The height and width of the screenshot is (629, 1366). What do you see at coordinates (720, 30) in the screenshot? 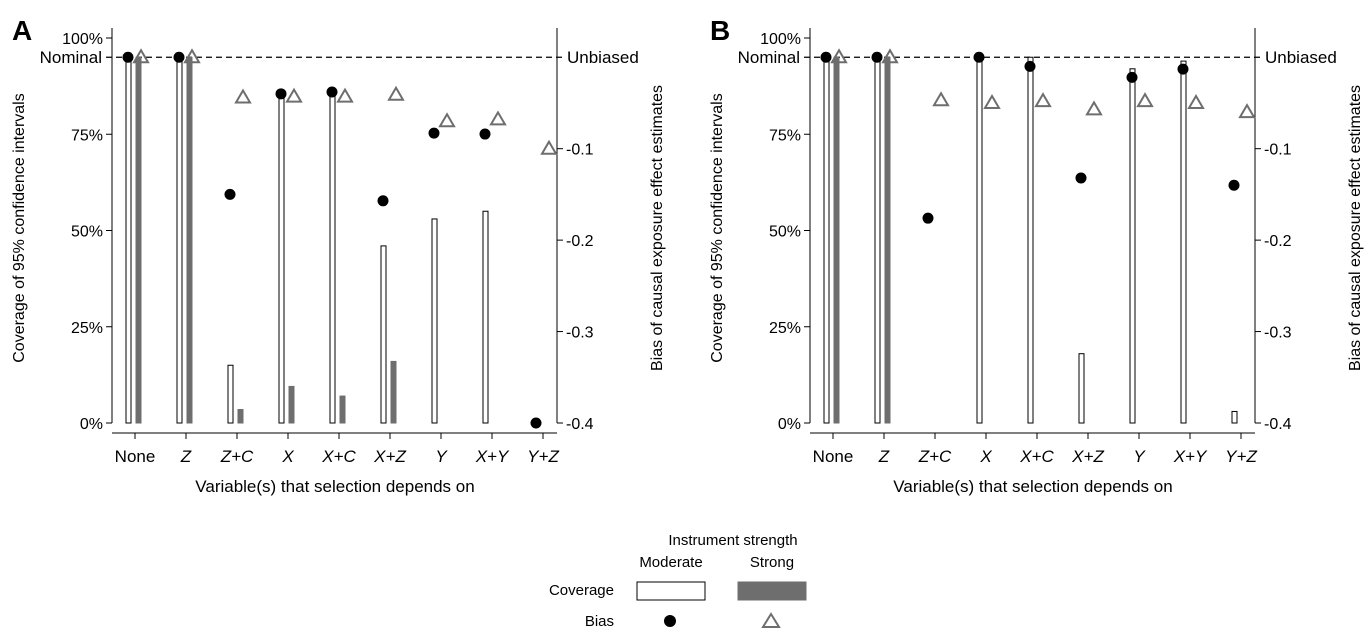
I see `panel-b-letter: B` at bounding box center [720, 30].